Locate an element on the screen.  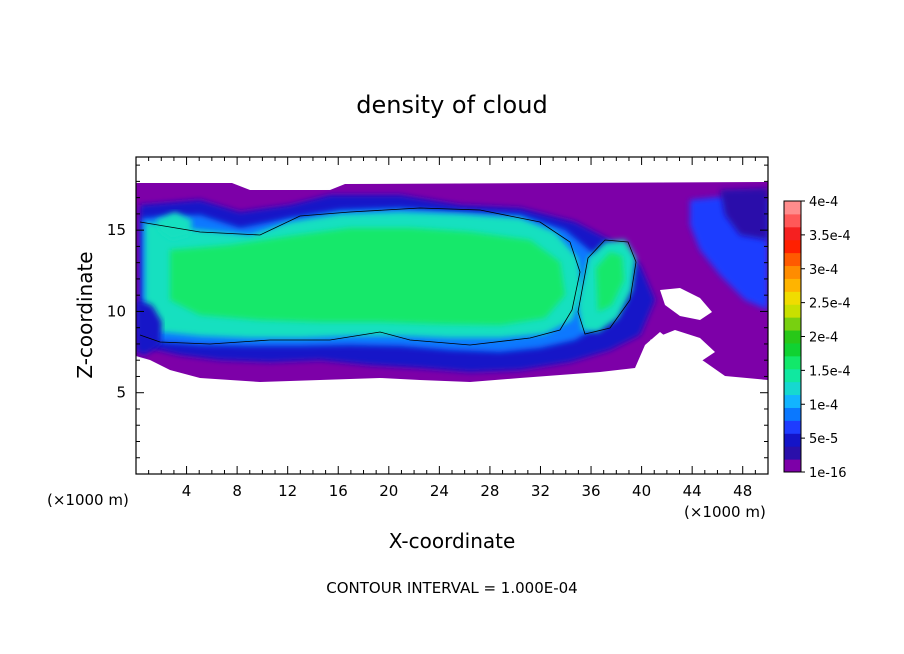
chart-title: density of cloud is located at coordinates (451, 105).